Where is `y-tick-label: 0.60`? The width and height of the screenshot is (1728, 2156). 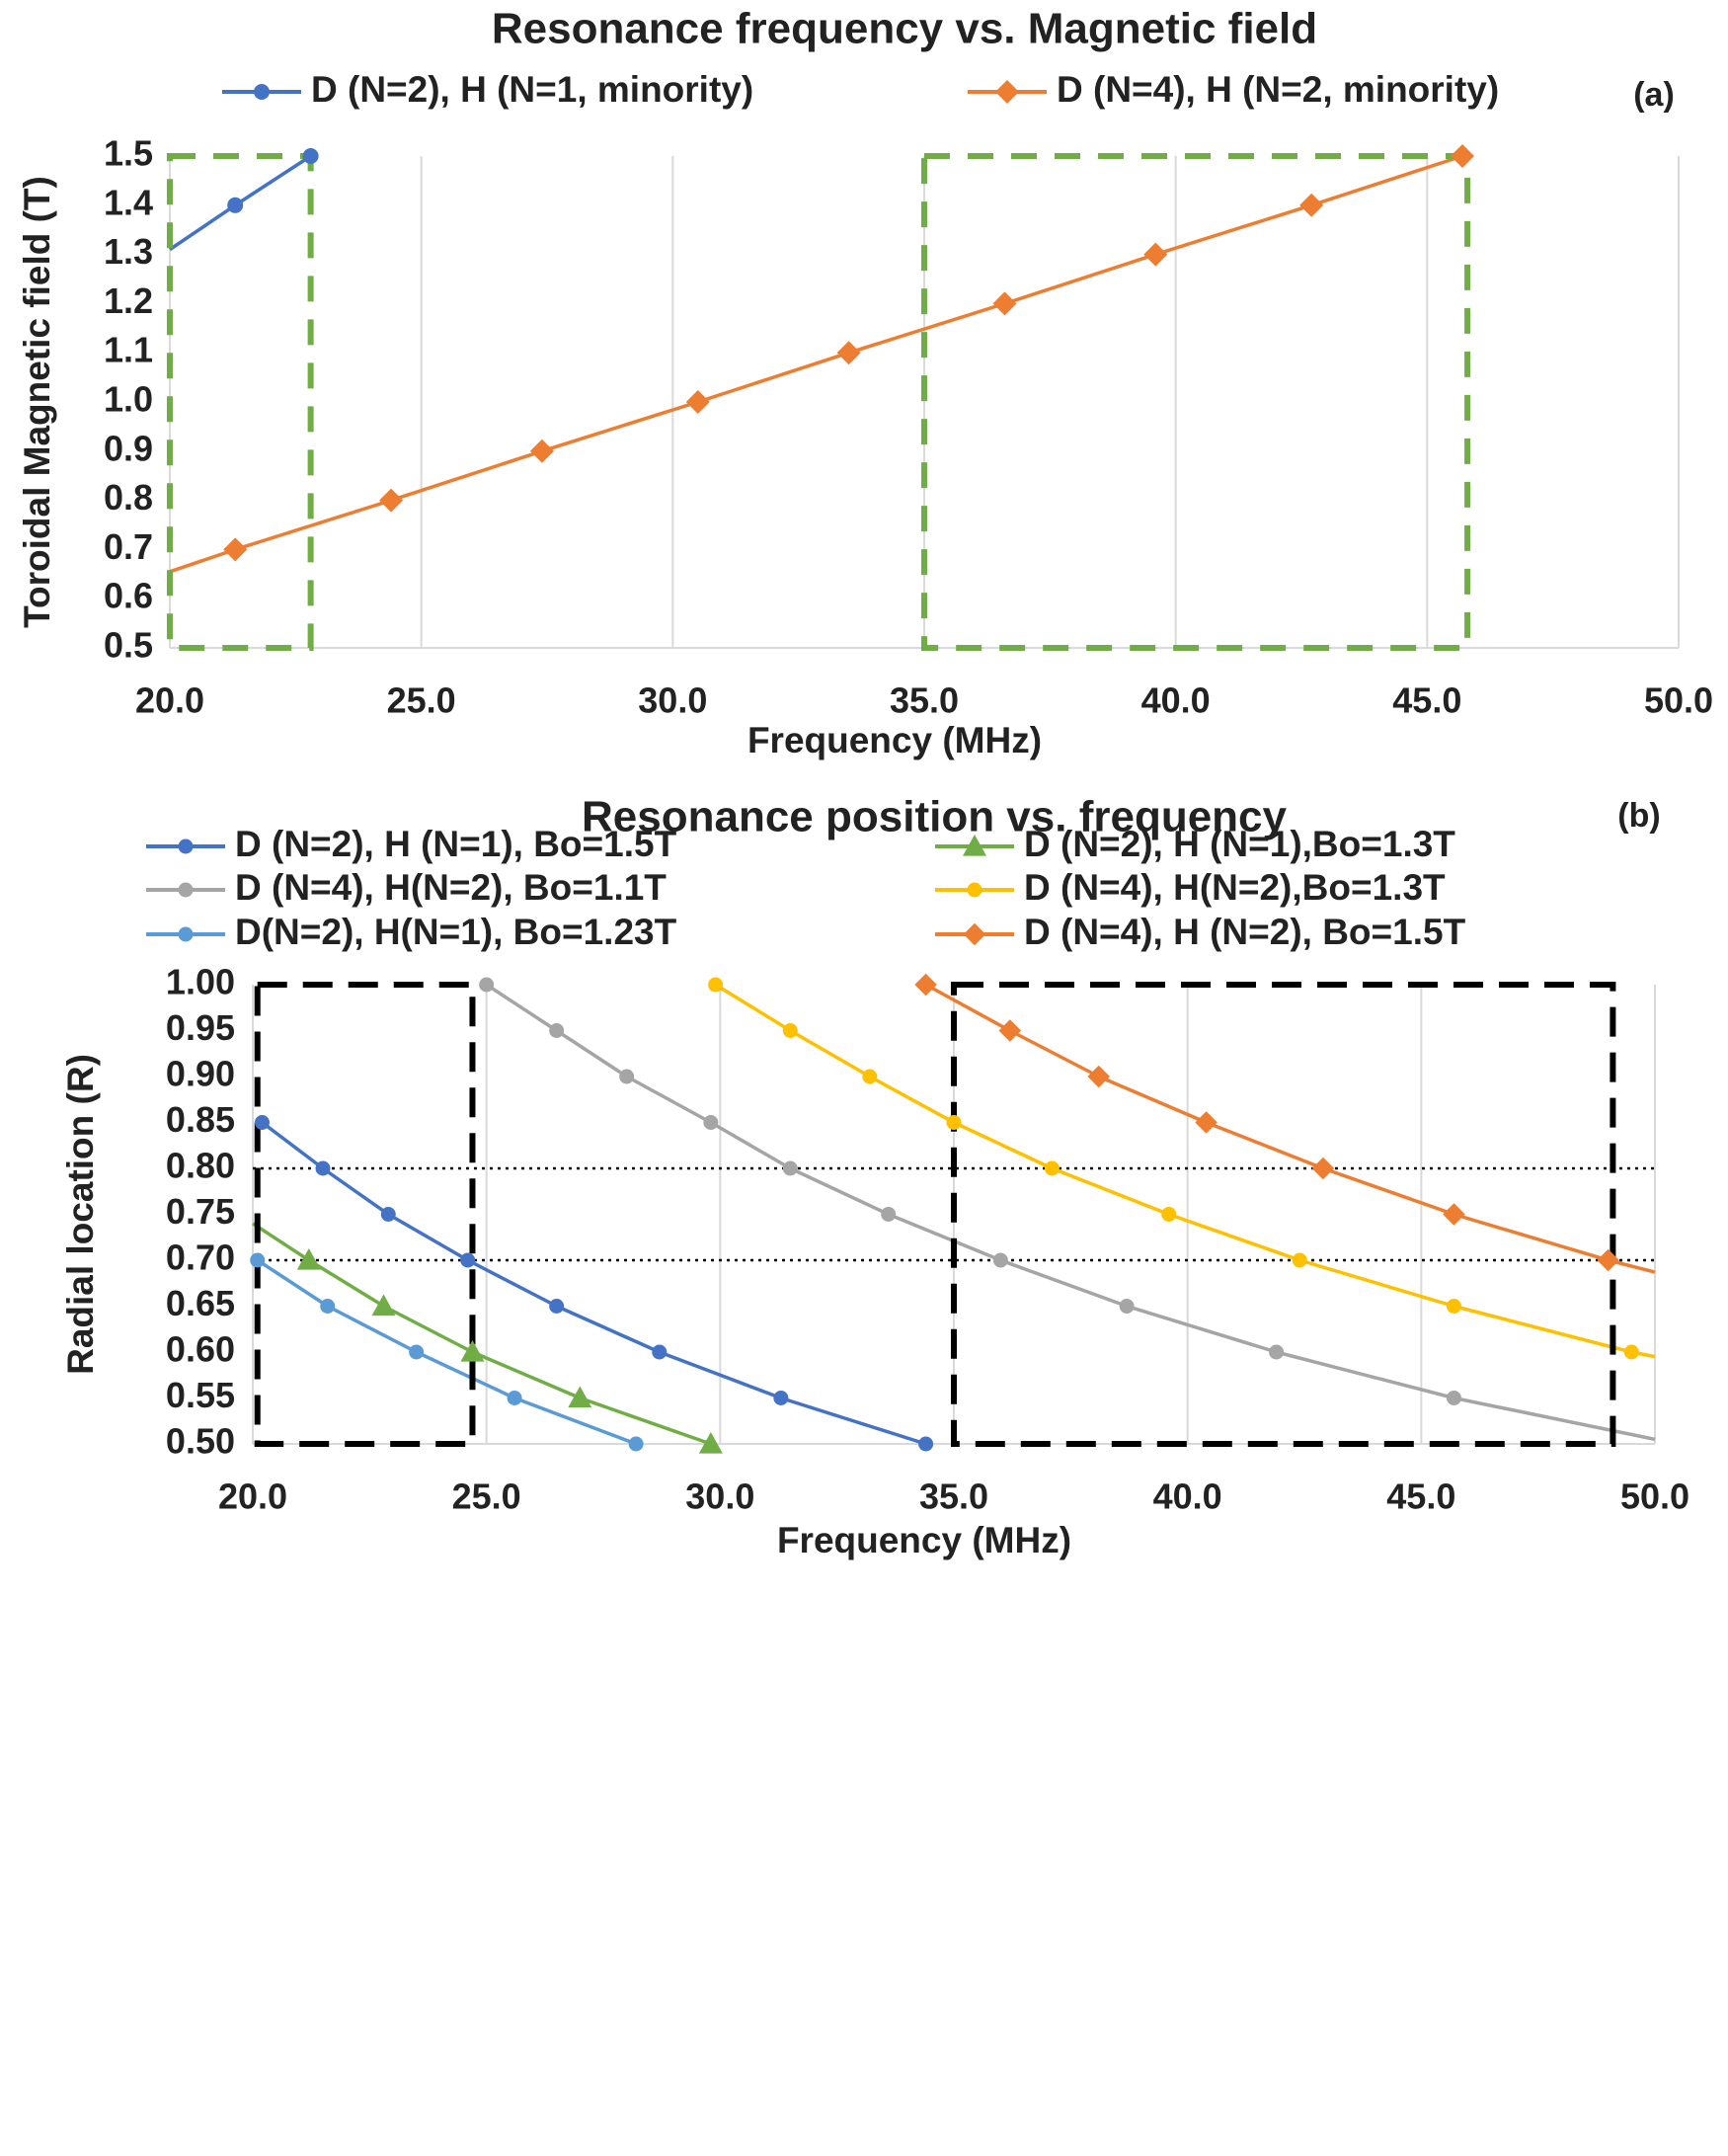 y-tick-label: 0.60 is located at coordinates (200, 1350).